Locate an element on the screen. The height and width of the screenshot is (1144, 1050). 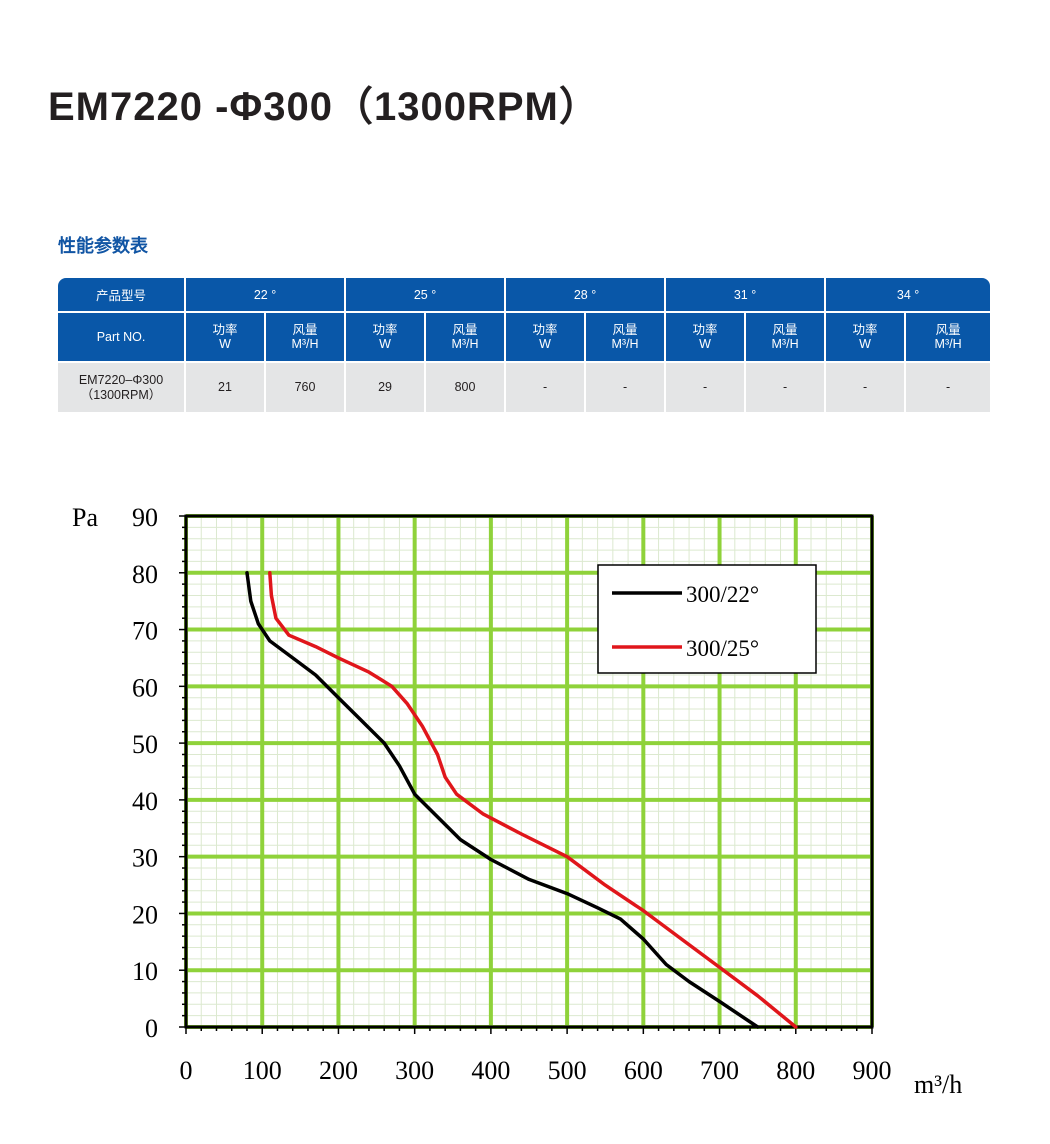
legend-label: 300/25° is located at coordinates (722, 648).